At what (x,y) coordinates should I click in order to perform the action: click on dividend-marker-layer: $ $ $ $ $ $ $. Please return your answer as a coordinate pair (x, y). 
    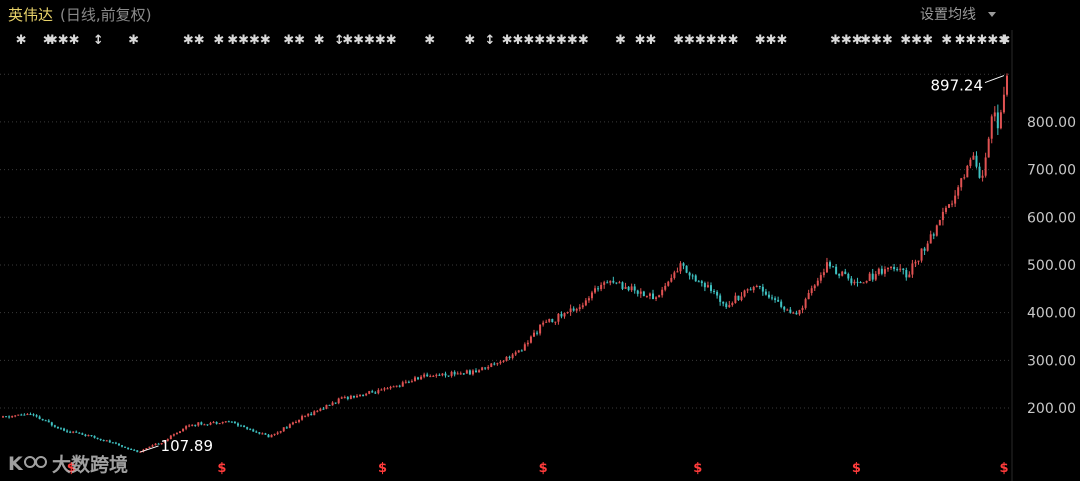
    Looking at the image, I should click on (538, 468).